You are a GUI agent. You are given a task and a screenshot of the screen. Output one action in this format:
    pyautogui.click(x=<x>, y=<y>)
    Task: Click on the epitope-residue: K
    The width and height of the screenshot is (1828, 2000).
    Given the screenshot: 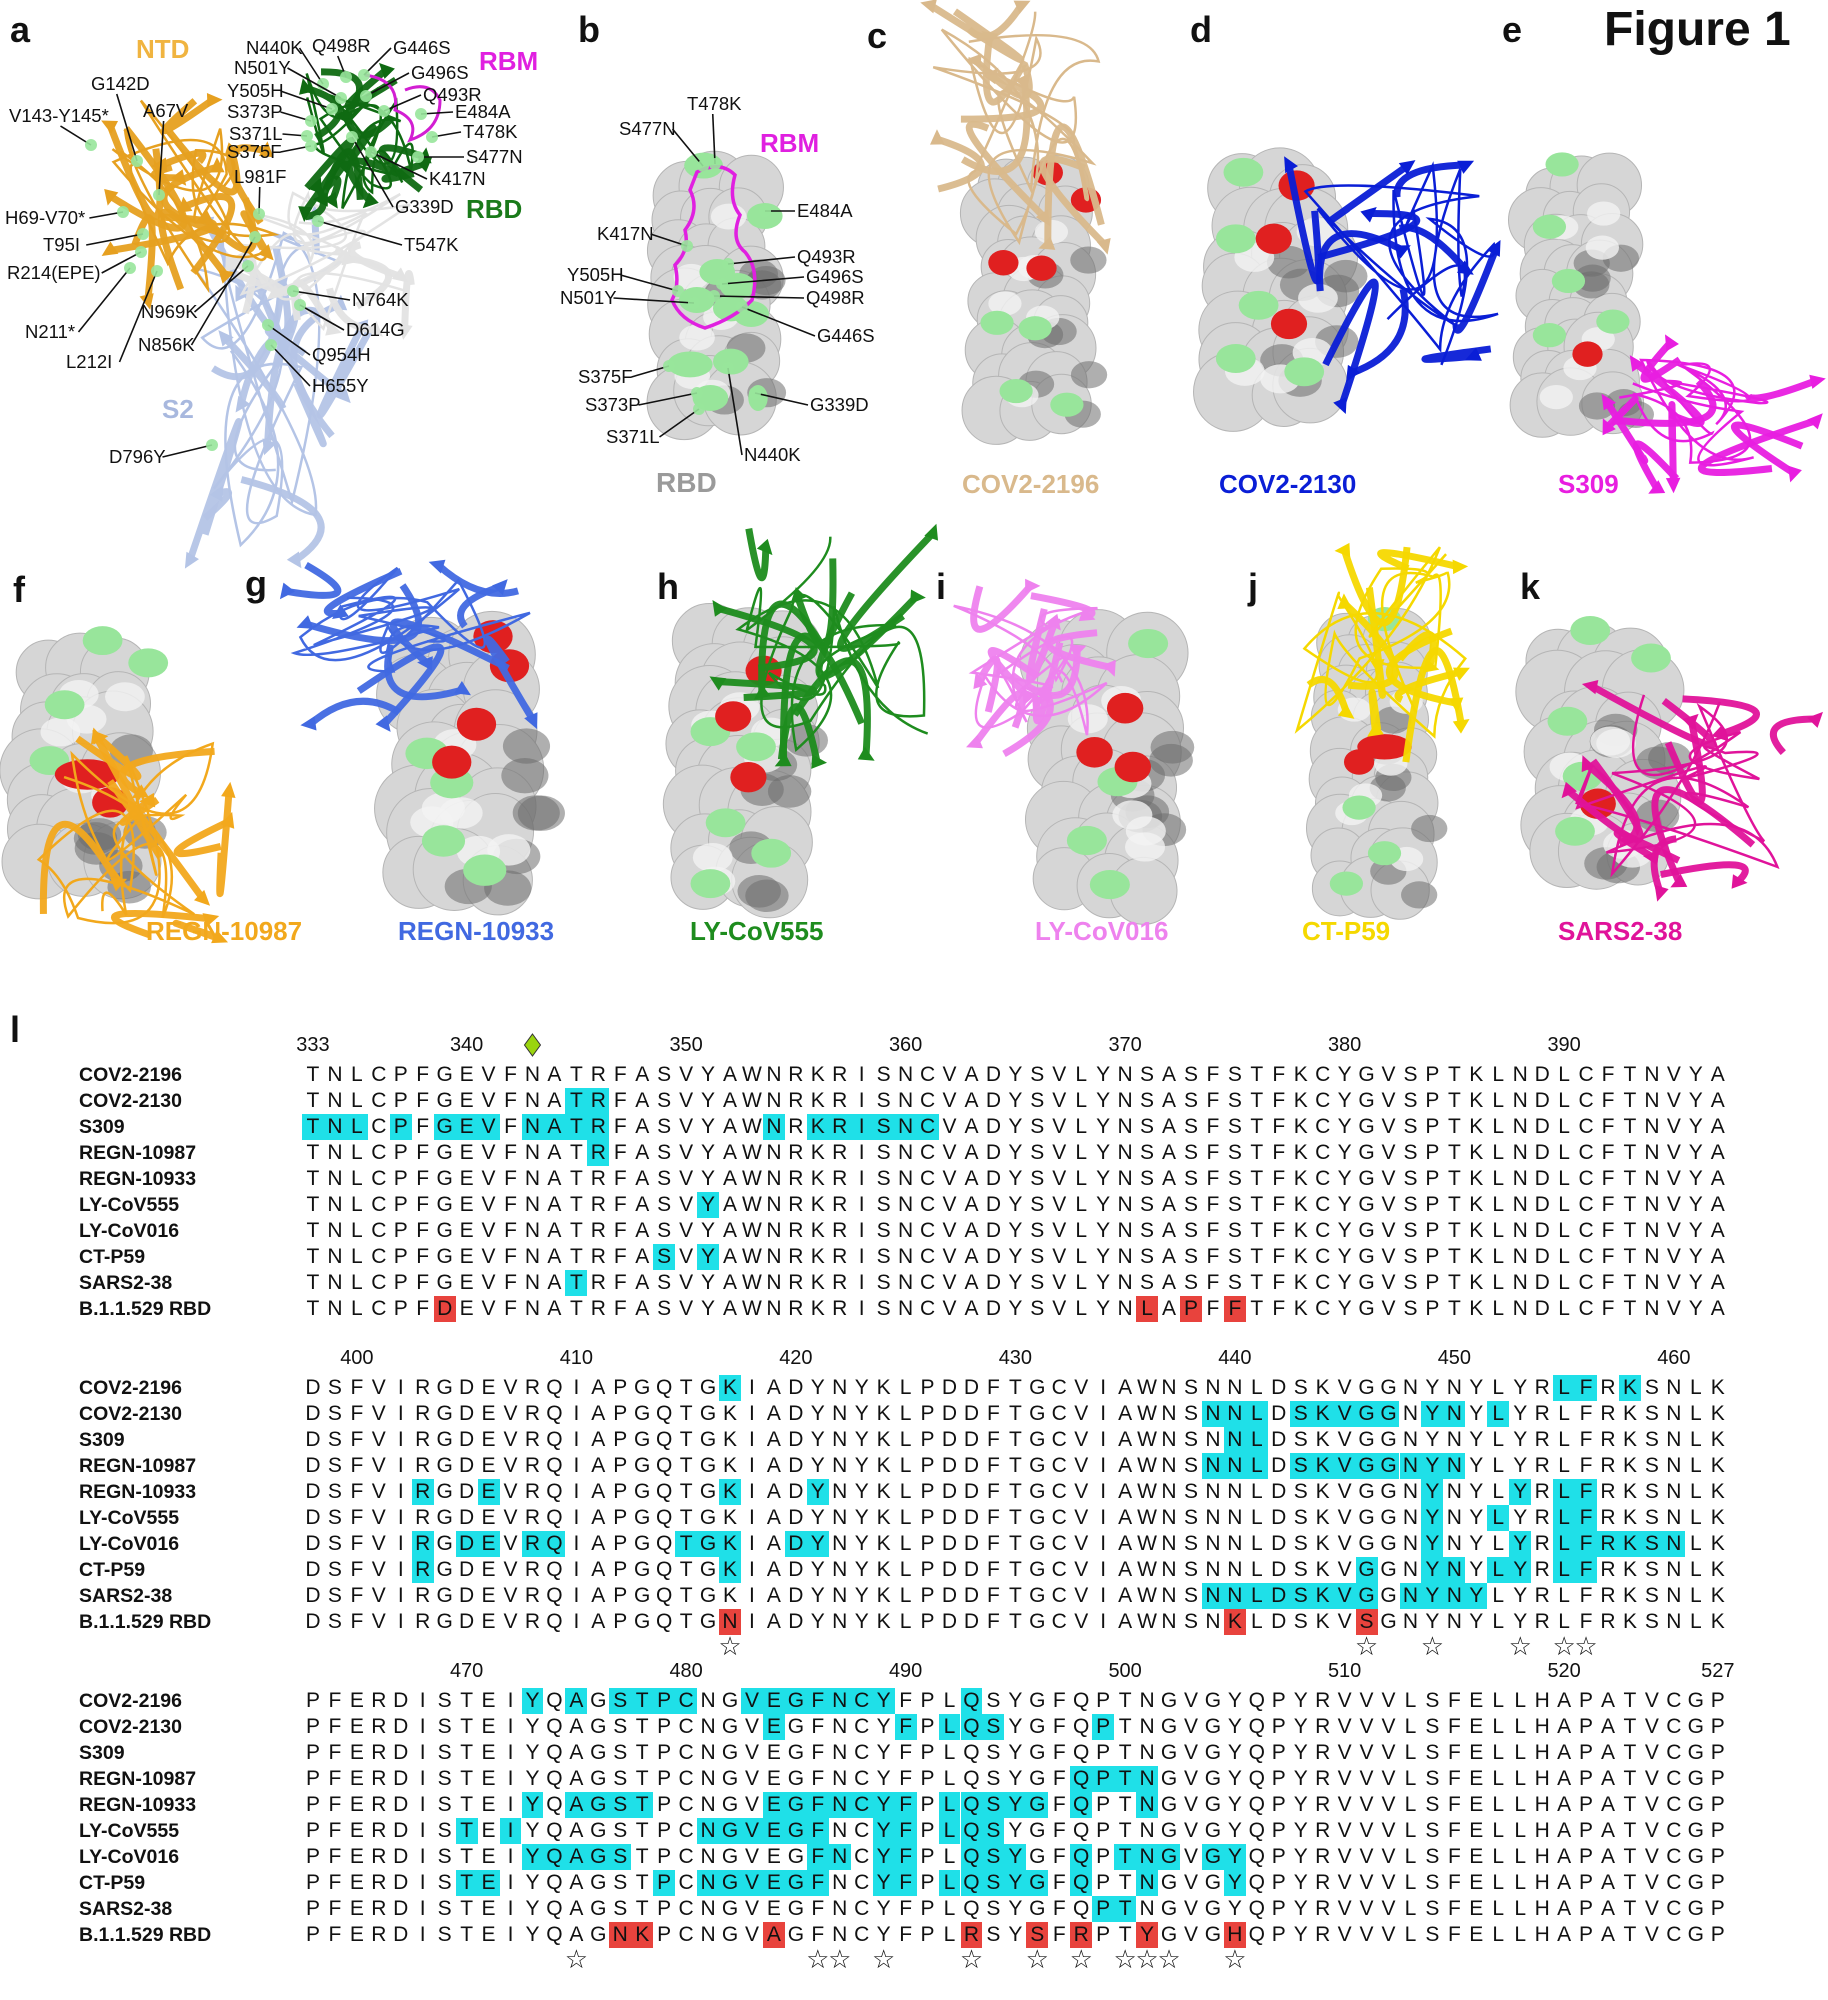 What is the action you would take?
    pyautogui.click(x=817, y=1127)
    